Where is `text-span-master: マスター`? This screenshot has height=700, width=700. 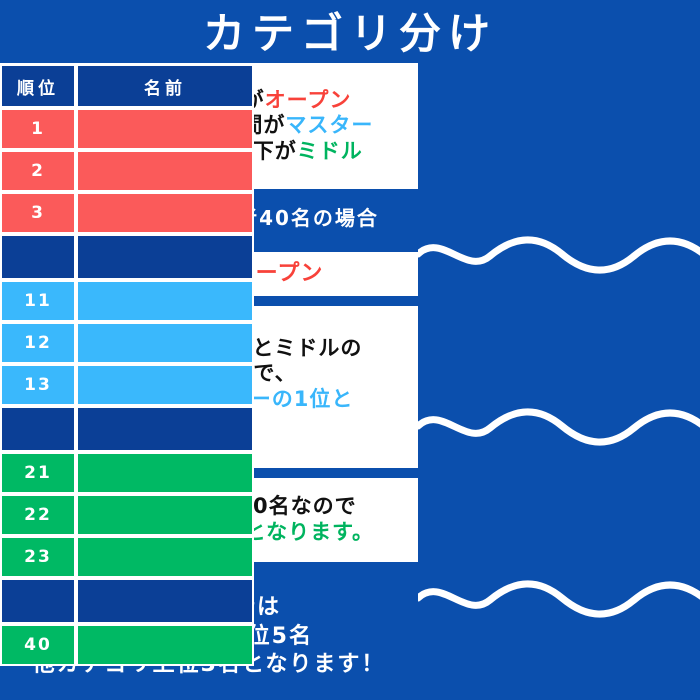 text-span-master: マスター is located at coordinates (329, 125).